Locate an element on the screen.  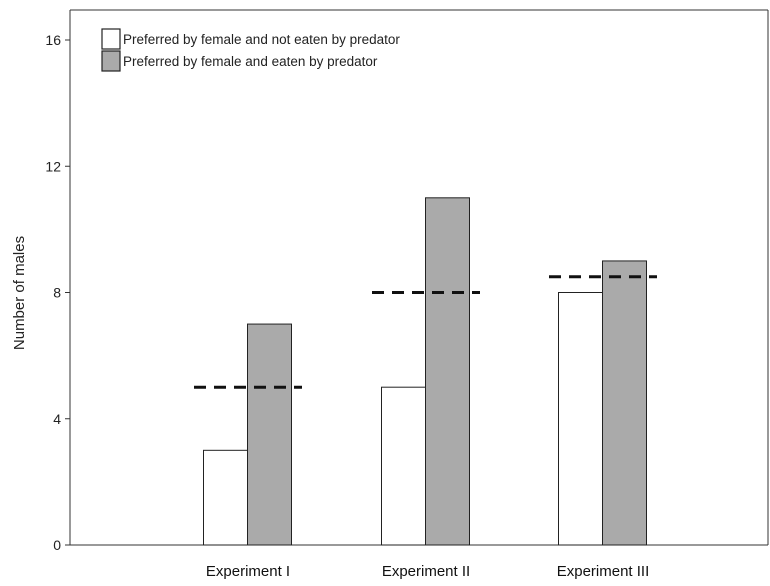
y-axis-label: Number of males is located at coordinates (19, 293).